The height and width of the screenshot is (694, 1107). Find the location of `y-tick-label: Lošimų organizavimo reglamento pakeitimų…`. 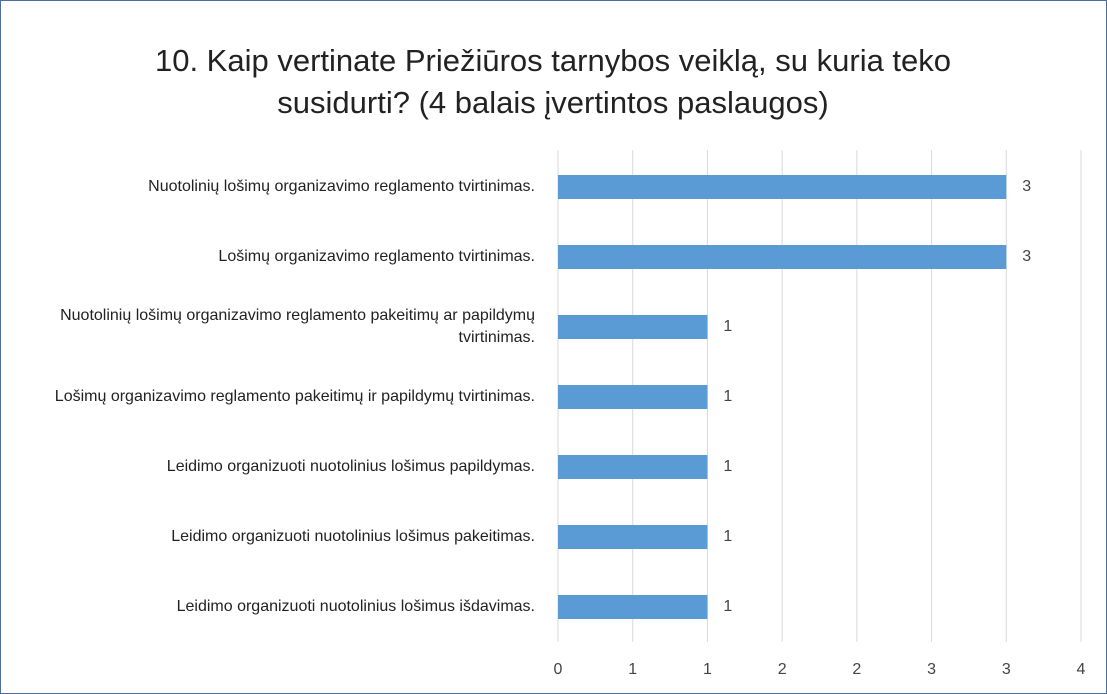

y-tick-label: Lošimų organizavimo reglamento pakeitimų… is located at coordinates (294, 396).